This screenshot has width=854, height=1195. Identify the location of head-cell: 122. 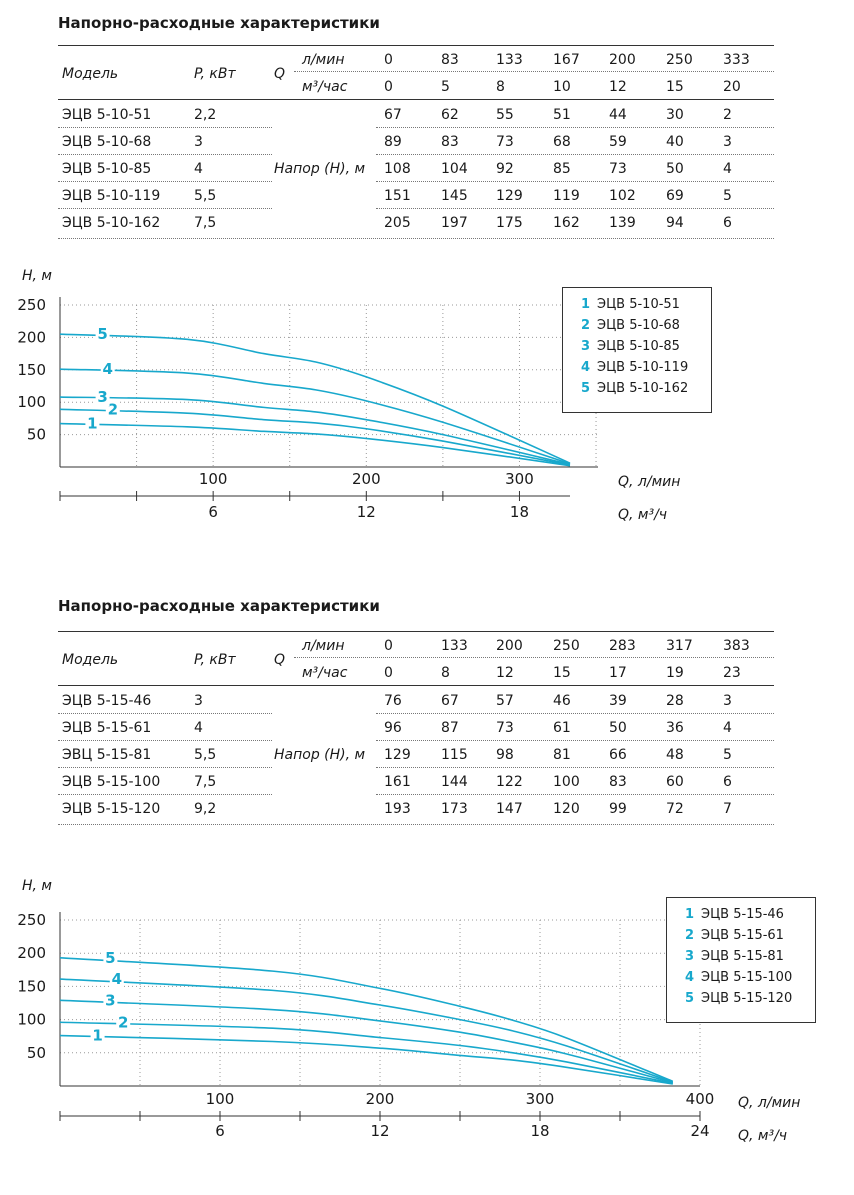
(509, 782).